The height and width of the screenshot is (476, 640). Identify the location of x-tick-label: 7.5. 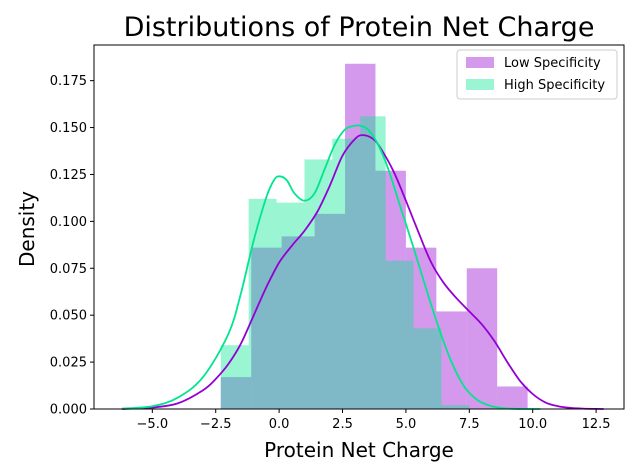
(469, 424).